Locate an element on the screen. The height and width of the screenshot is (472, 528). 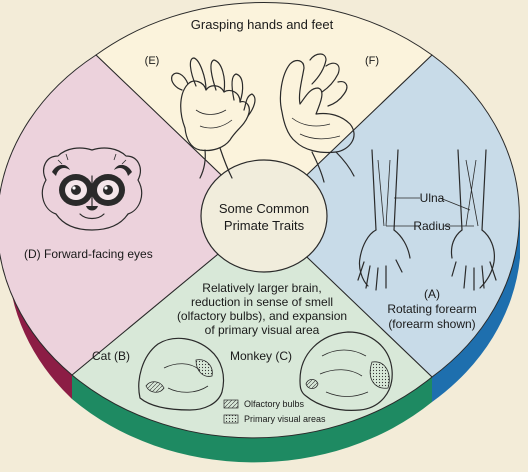
cat-skull-drawing is located at coordinates (181, 374).